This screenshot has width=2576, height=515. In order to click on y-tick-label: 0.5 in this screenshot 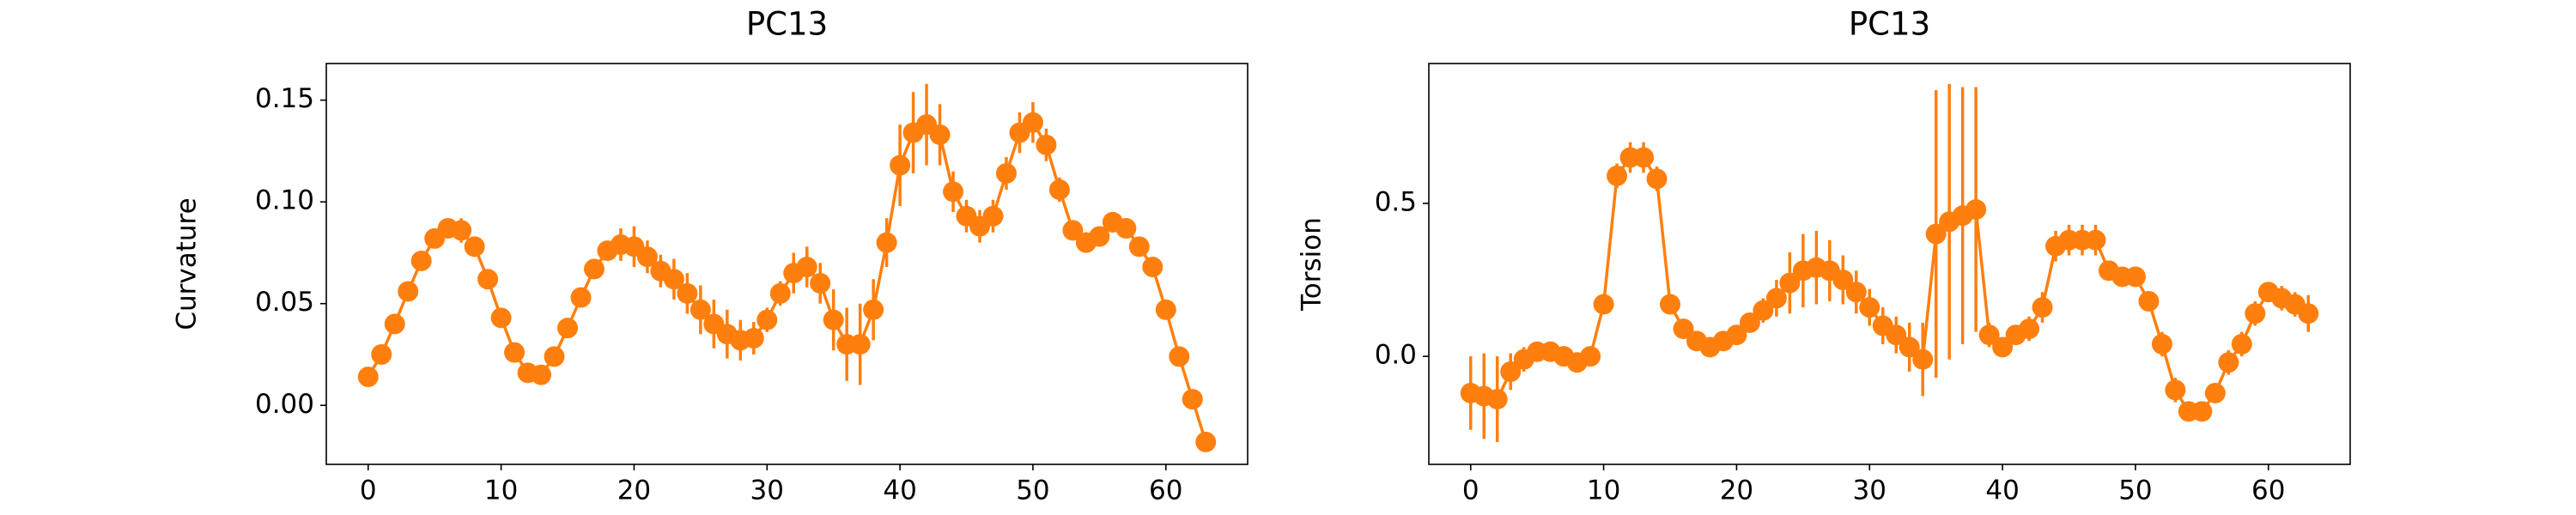, I will do `click(1396, 201)`.